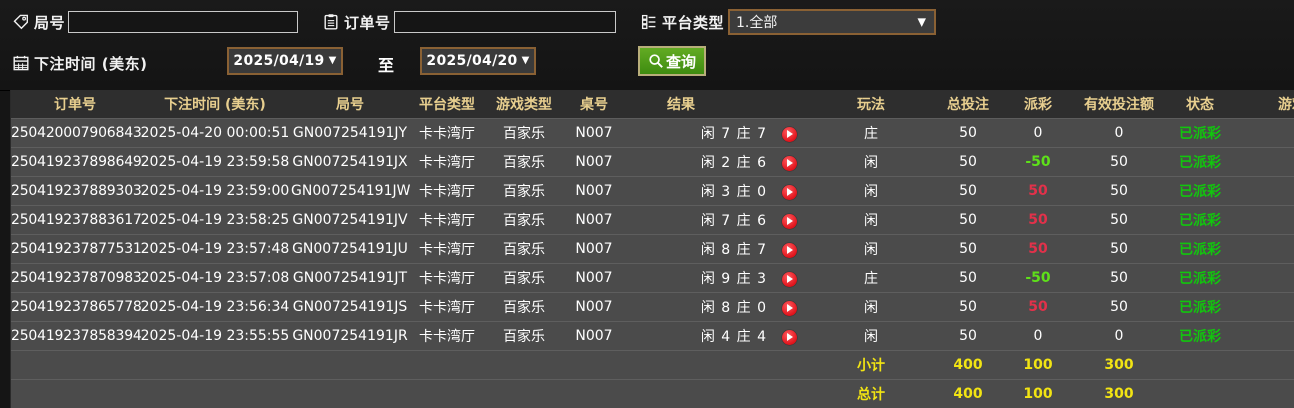 This screenshot has height=408, width=1294. I want to click on cell-order-no: 250419237889303, so click(76, 191).